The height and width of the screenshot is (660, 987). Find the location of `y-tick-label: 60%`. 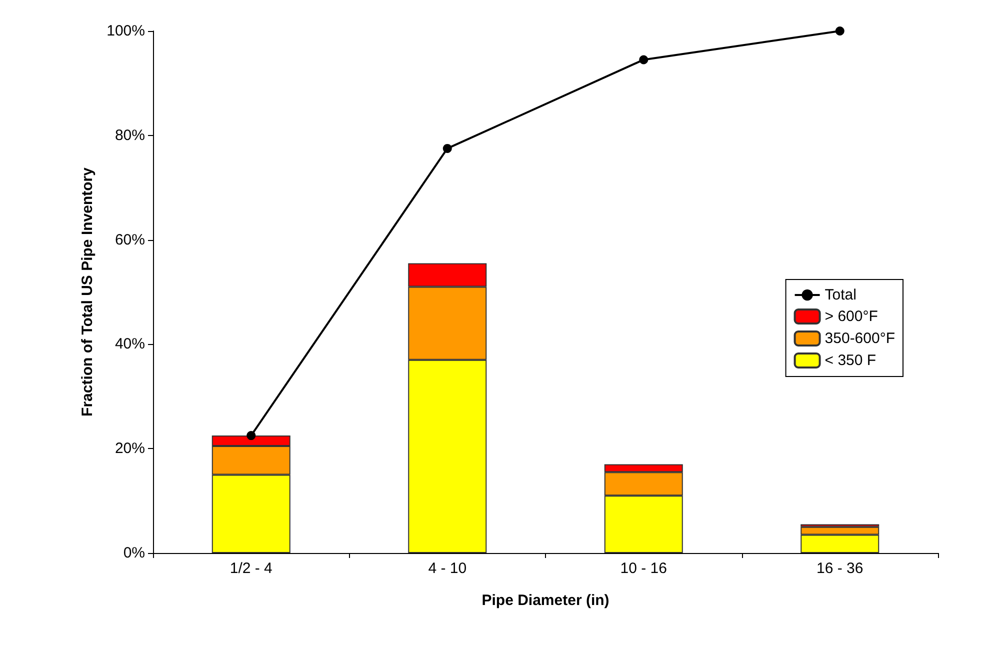

y-tick-label: 60% is located at coordinates (129, 239).